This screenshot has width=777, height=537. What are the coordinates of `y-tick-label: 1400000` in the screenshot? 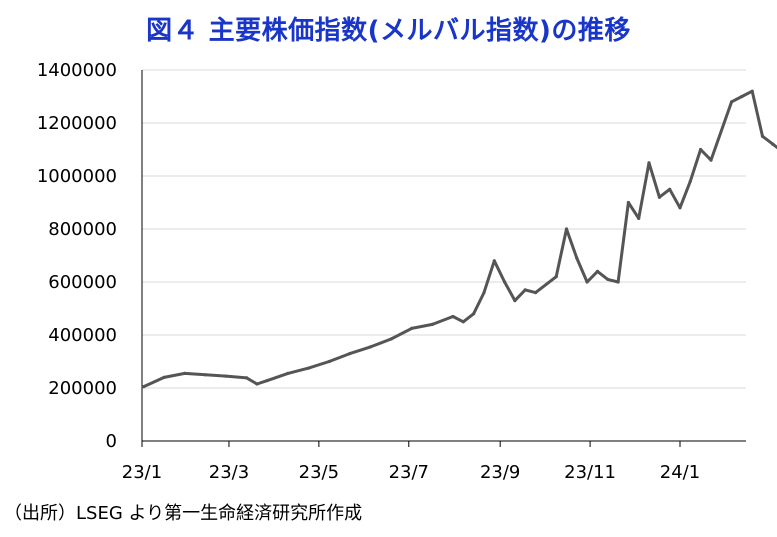 It's located at (77, 70).